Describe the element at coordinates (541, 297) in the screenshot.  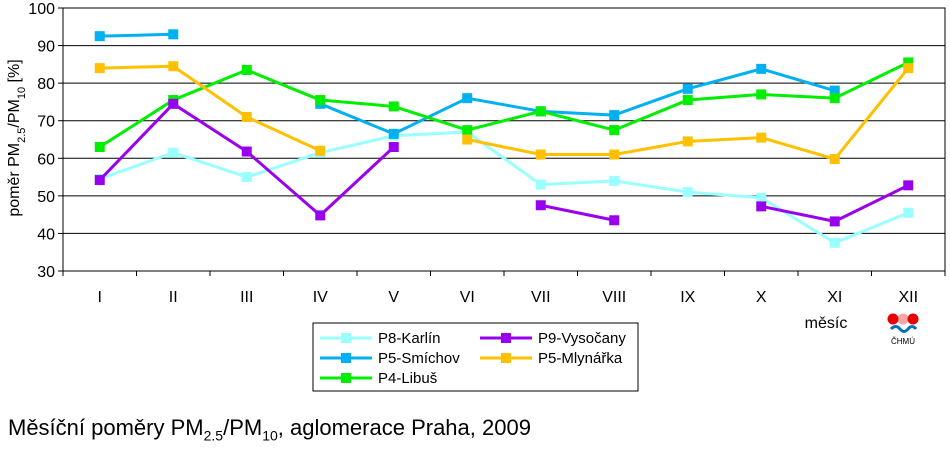
I see `x-tick-label: VII` at that location.